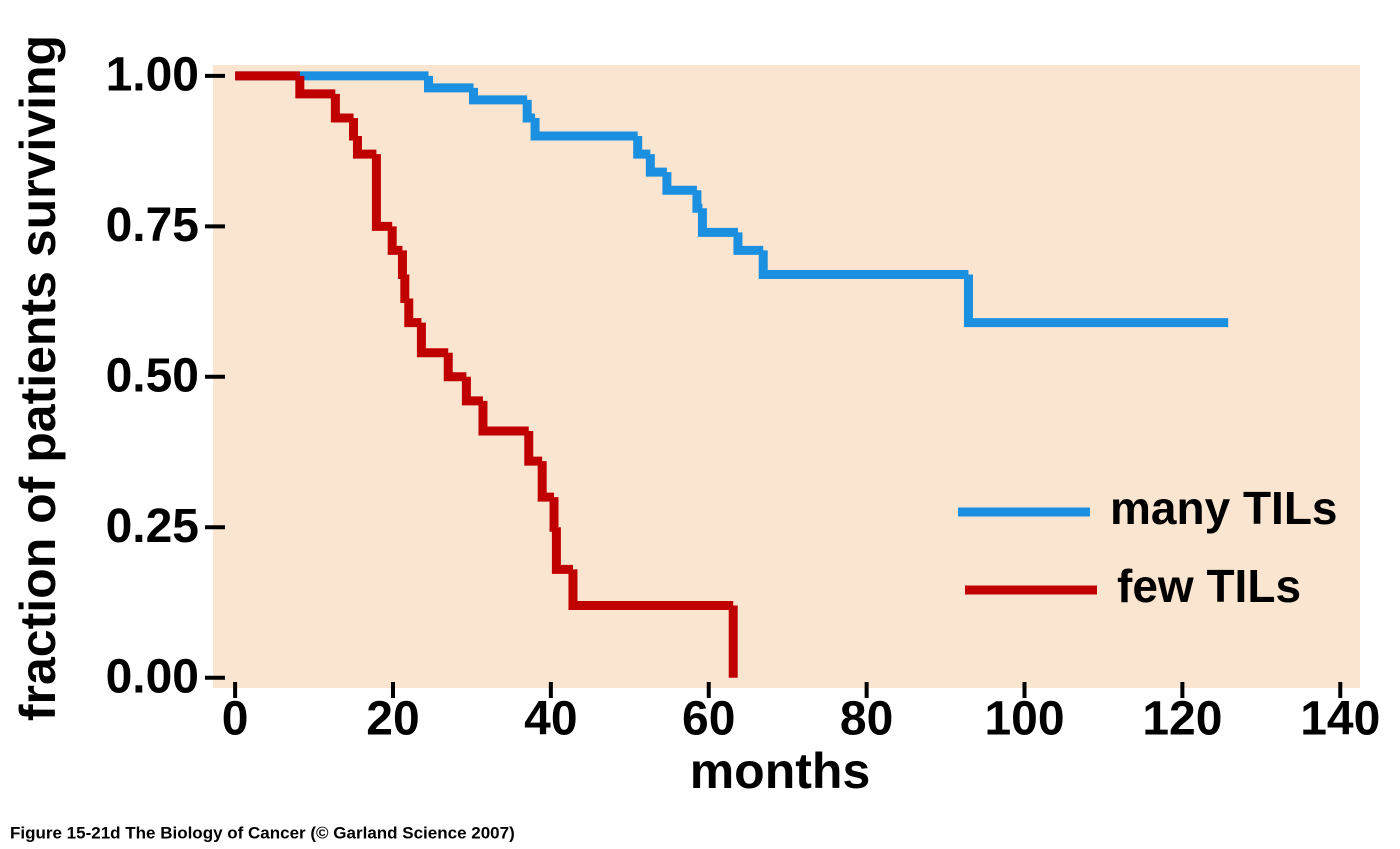  What do you see at coordinates (780, 771) in the screenshot?
I see `x-axis-label: months` at bounding box center [780, 771].